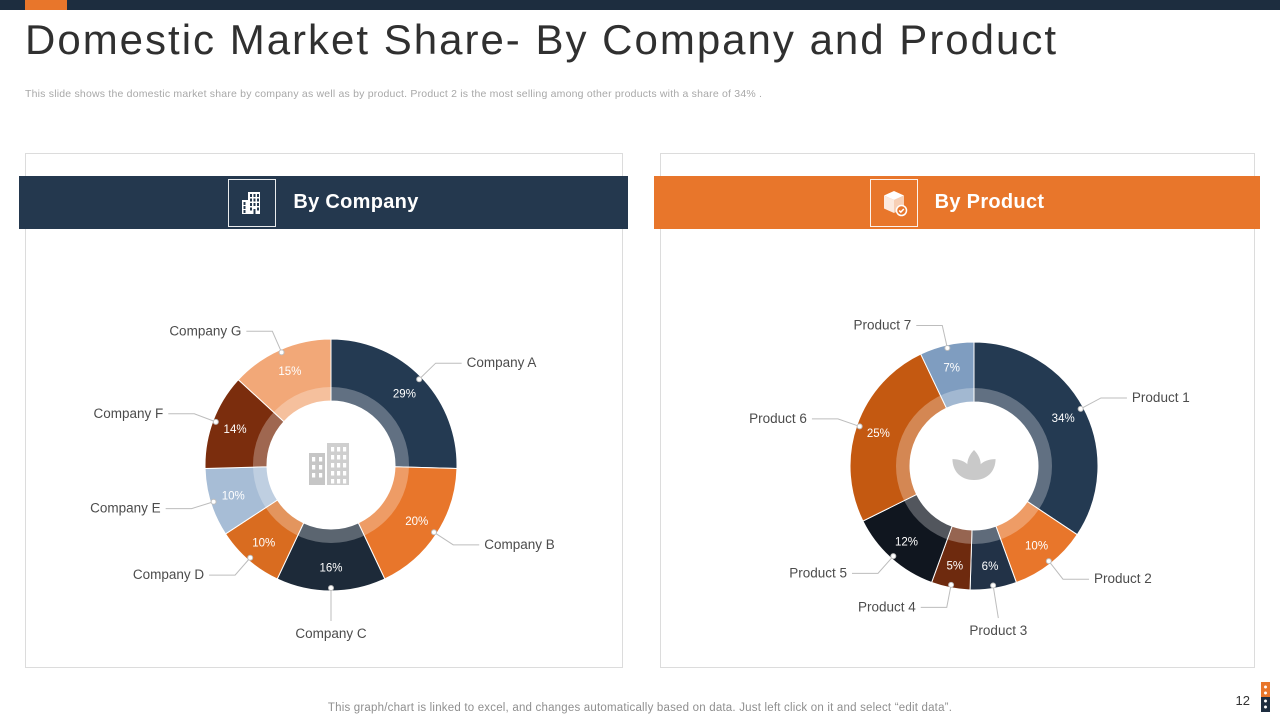 This screenshot has height=720, width=1280. What do you see at coordinates (887, 606) in the screenshot?
I see `slice-category-label: Product 4` at bounding box center [887, 606].